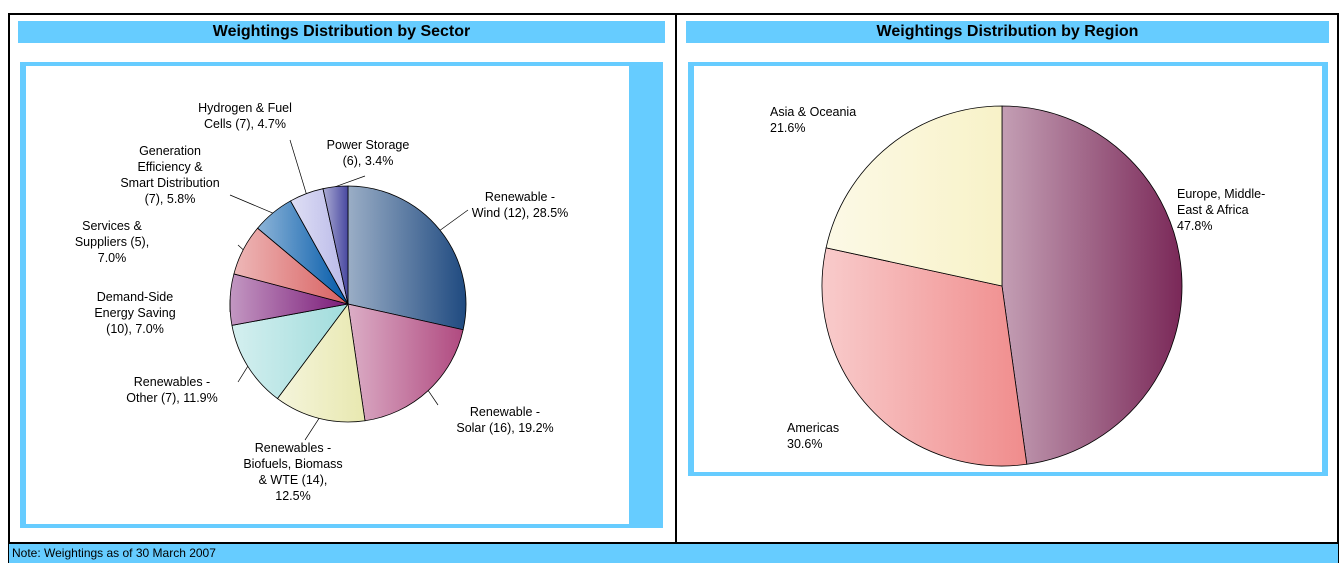 The height and width of the screenshot is (563, 1339). Describe the element at coordinates (1007, 32) in the screenshot. I see `chart-title: Weightings Distribution by Region` at that location.